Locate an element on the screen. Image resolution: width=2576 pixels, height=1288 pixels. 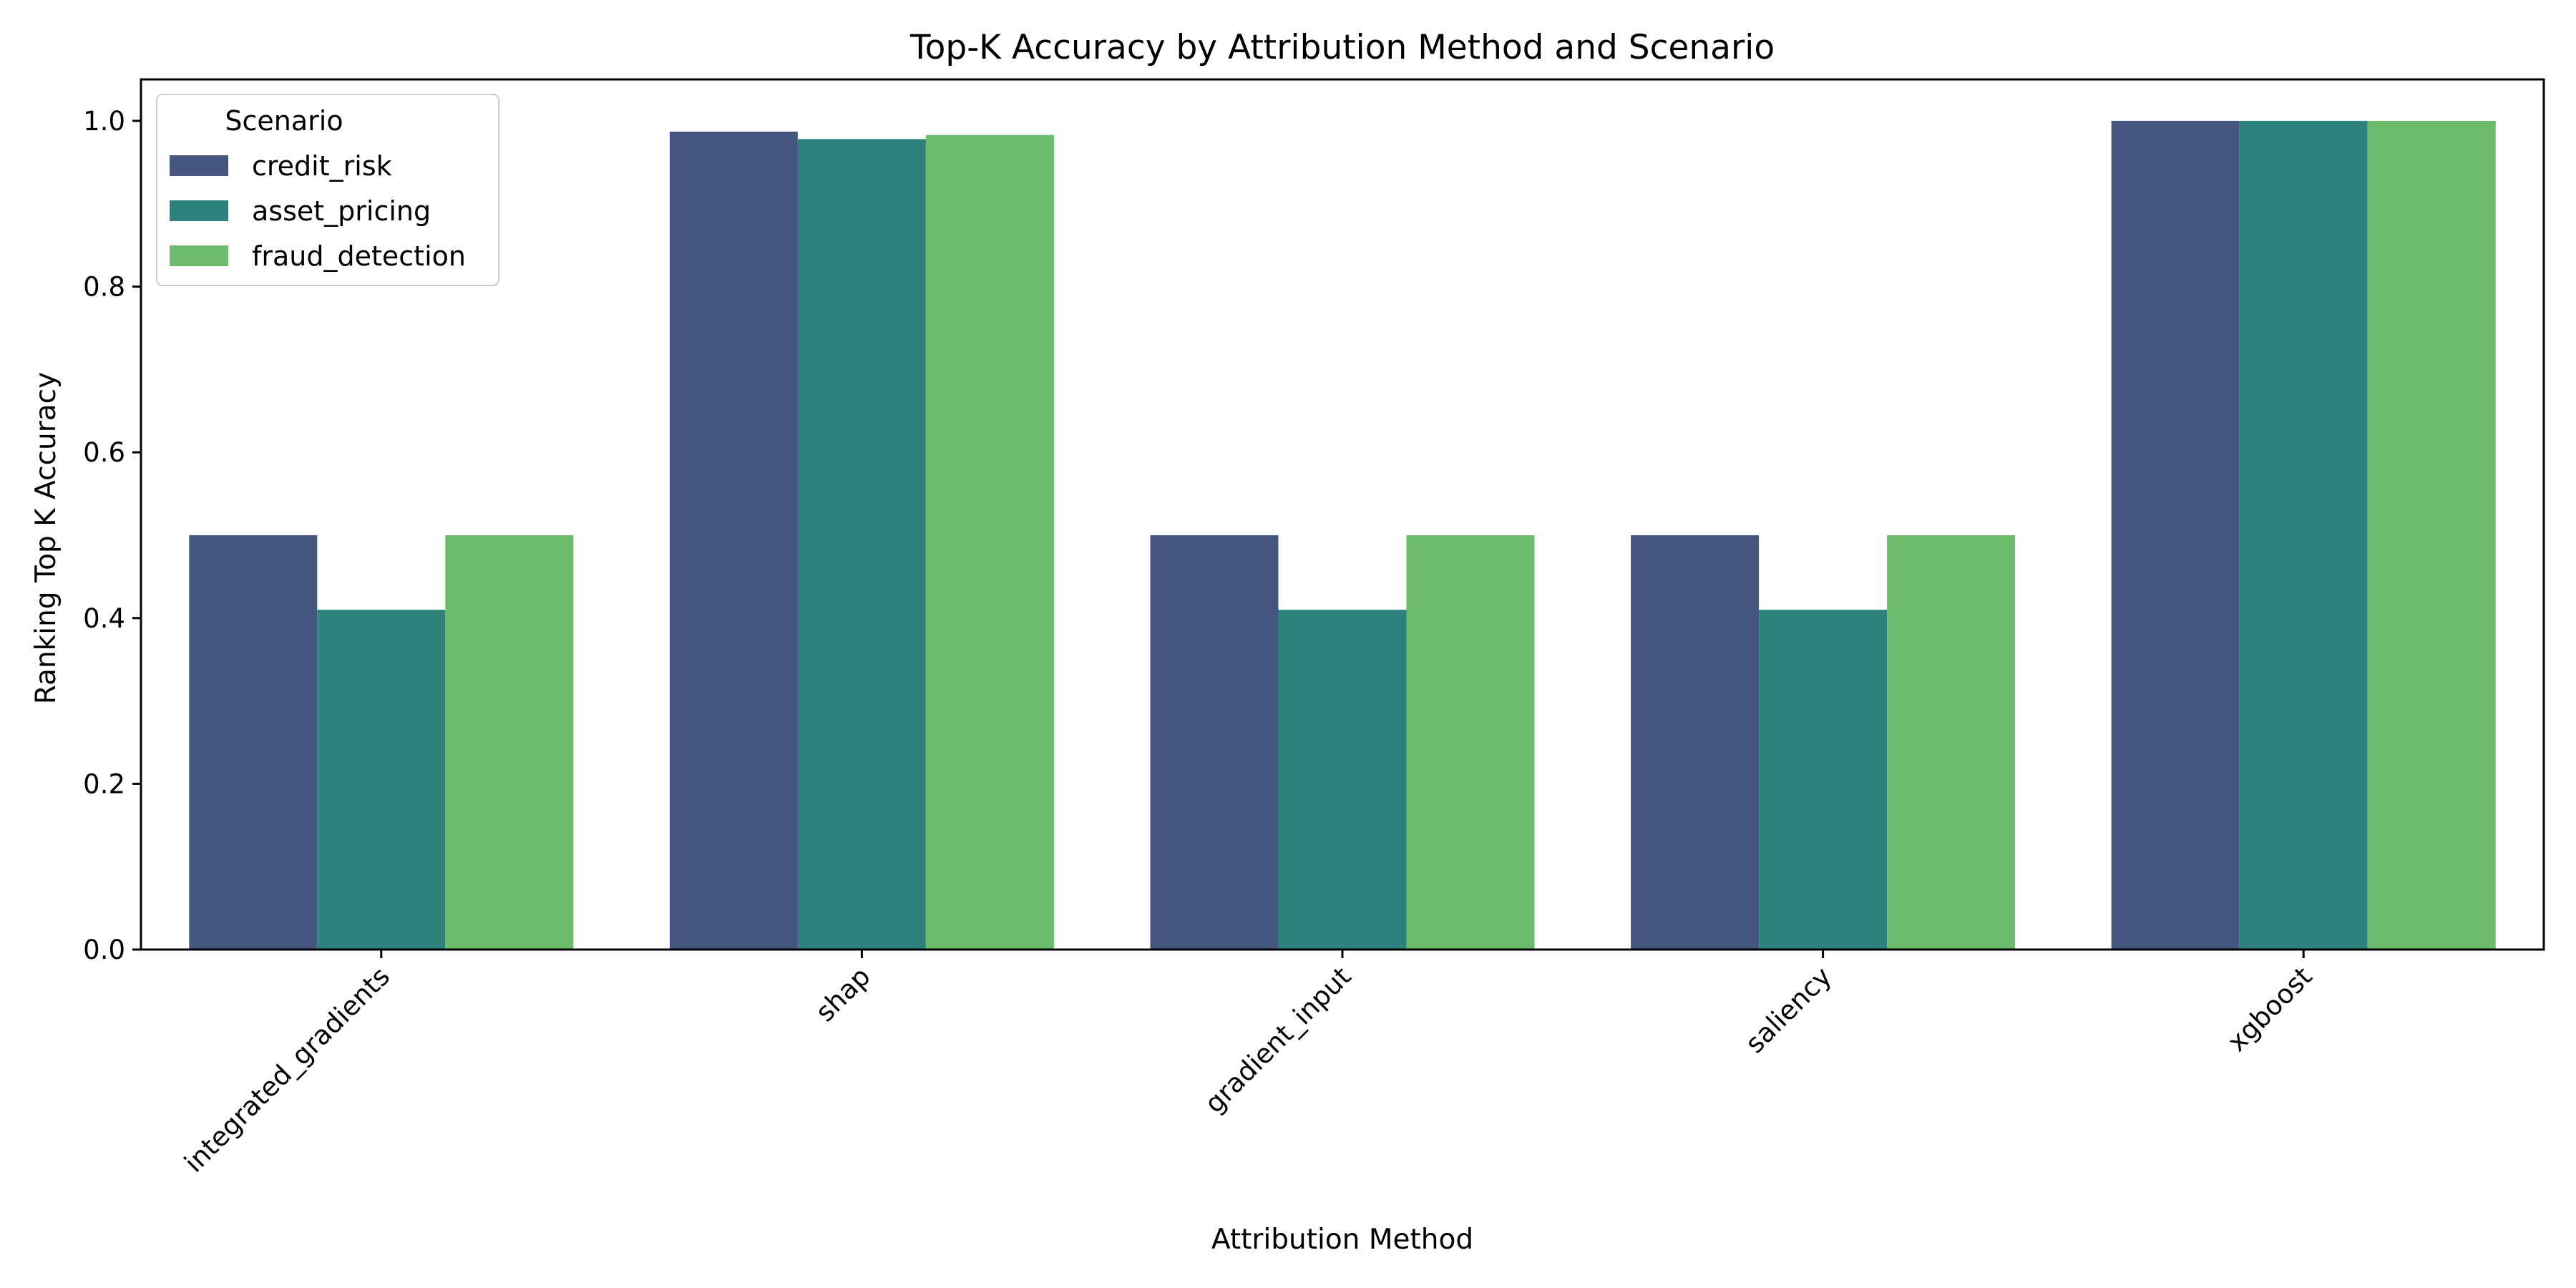
bar-asset_pricing-shap is located at coordinates (861, 544).